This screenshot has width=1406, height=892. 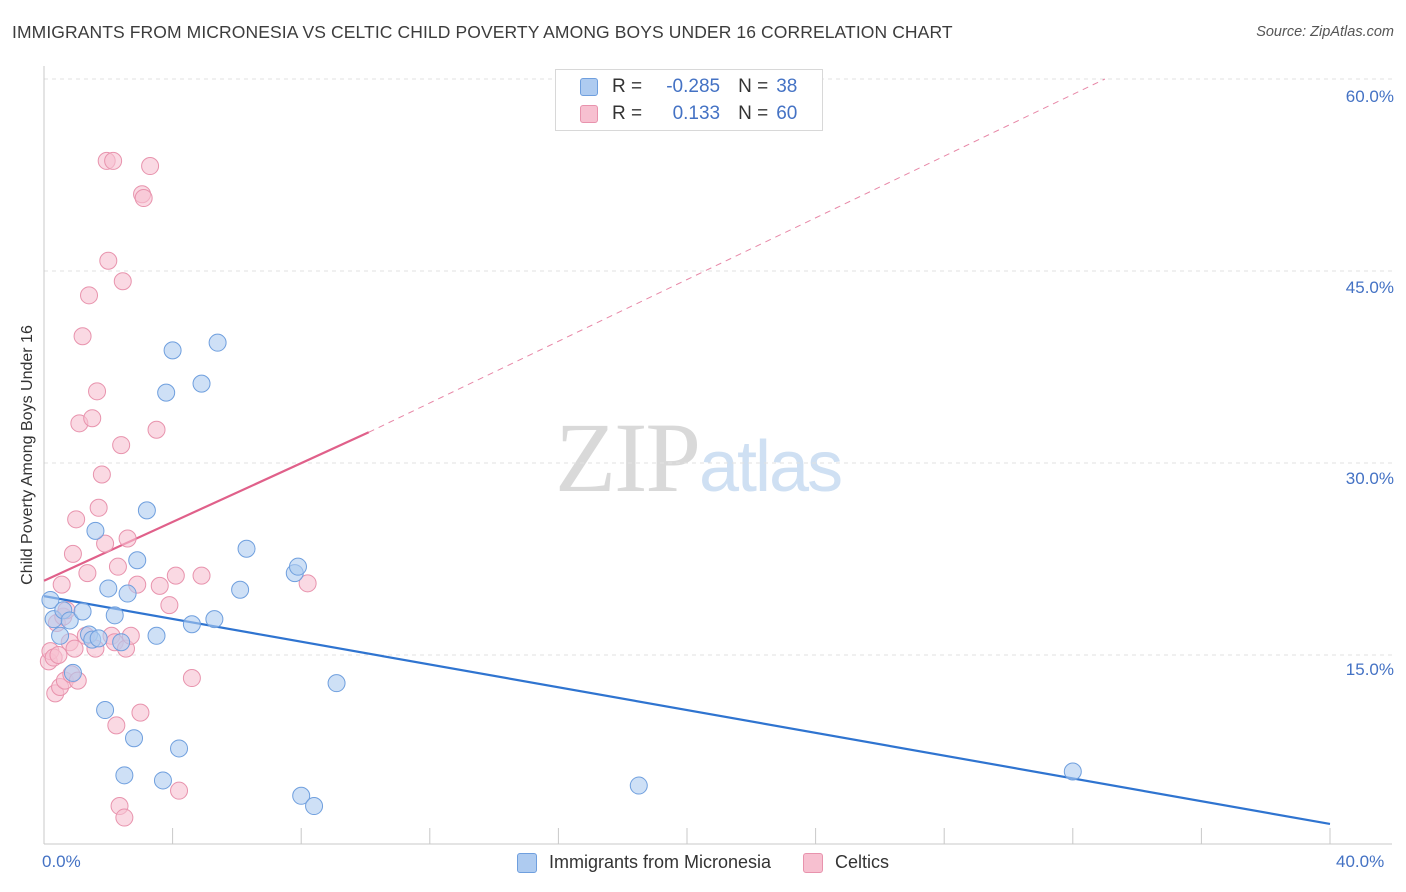 I want to click on source-credit: Source: ZipAtlas.com, so click(x=1325, y=32).